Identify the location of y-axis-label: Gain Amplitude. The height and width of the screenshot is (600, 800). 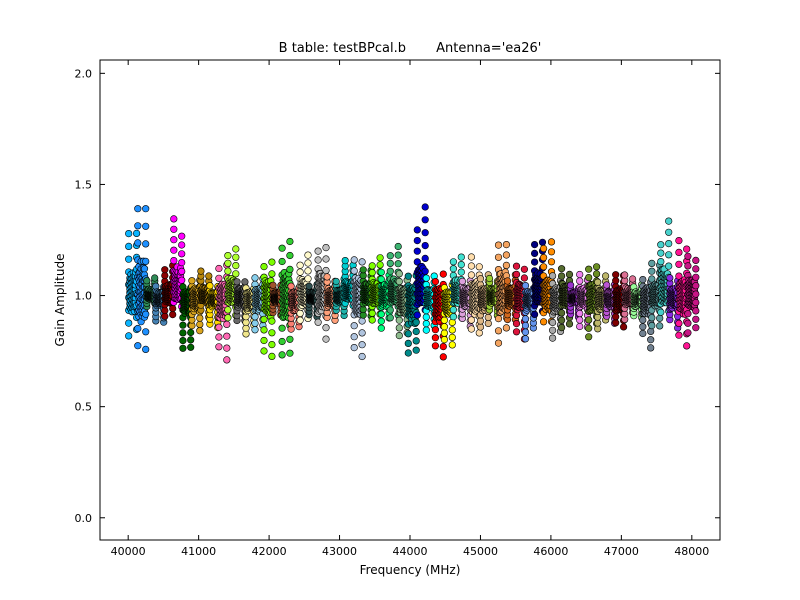
(60, 300).